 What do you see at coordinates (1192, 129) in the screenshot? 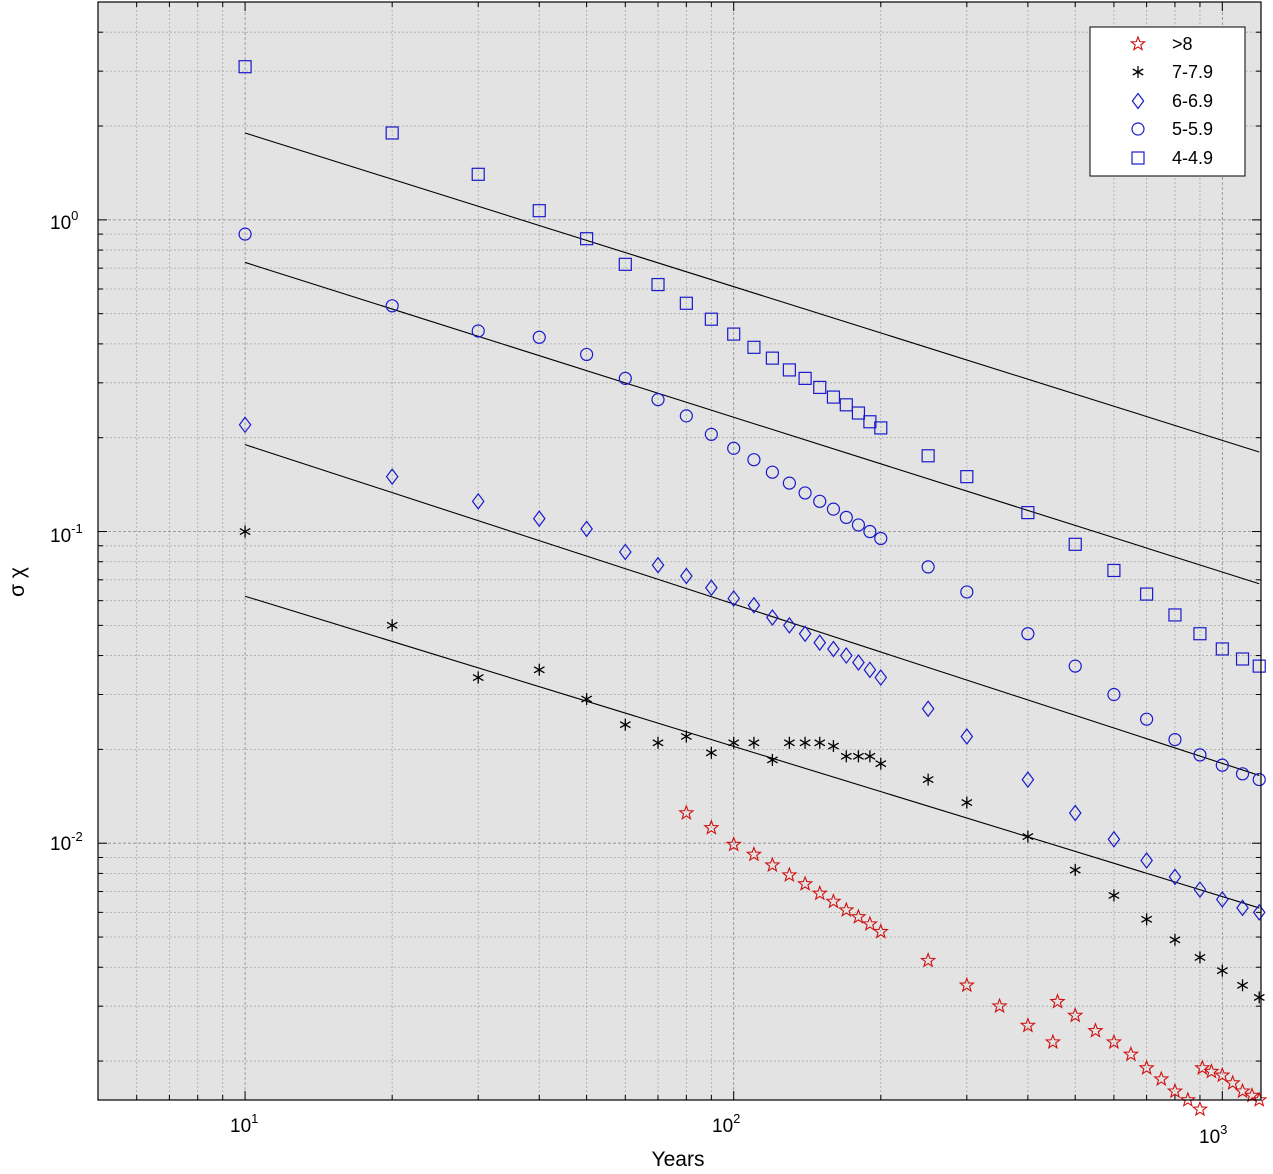
I see `legend-label-5-5.9: 5-5.9` at bounding box center [1192, 129].